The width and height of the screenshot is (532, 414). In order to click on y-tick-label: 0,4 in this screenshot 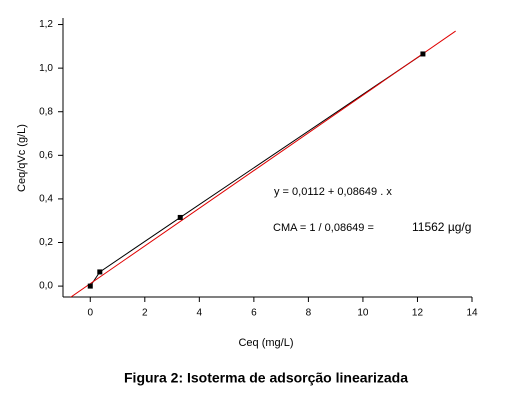, I will do `click(46, 199)`.